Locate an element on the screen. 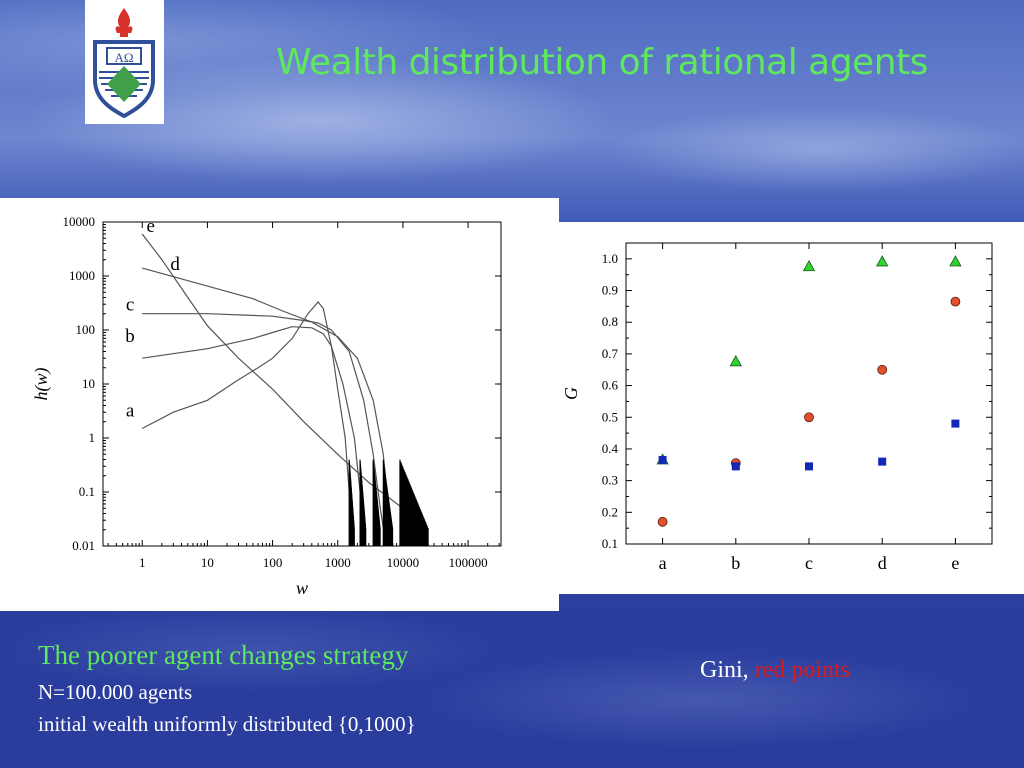 This screenshot has height=768, width=1024. x-tick-label: 100 is located at coordinates (273, 562).